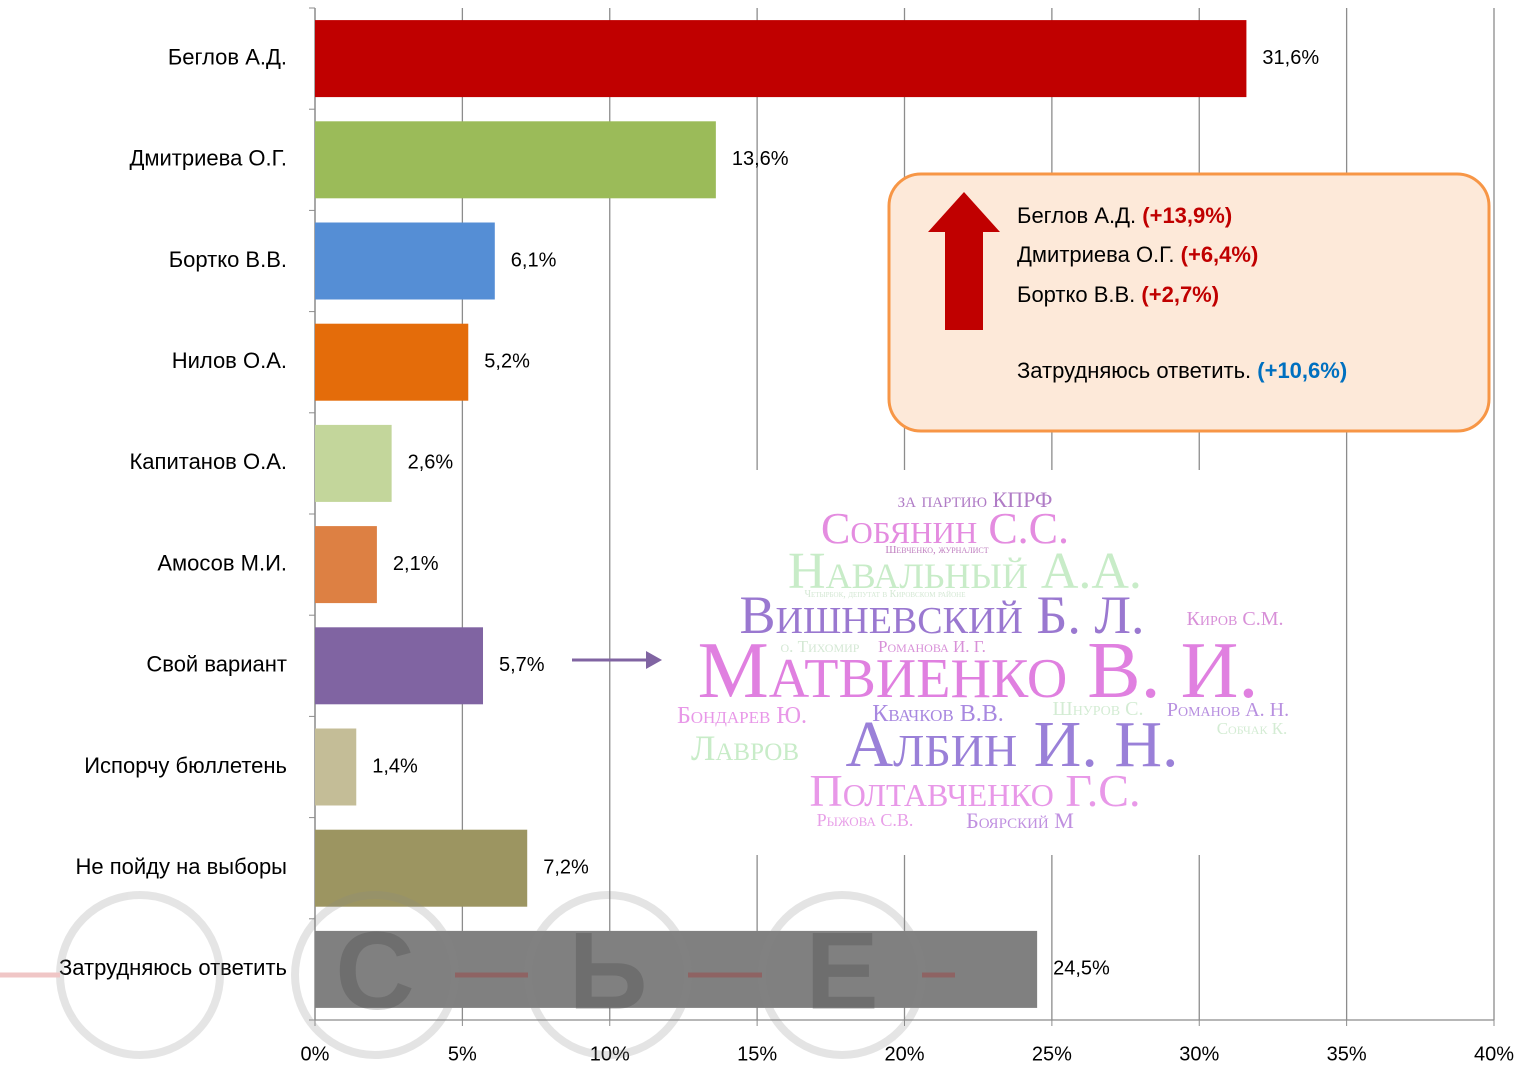 The width and height of the screenshot is (1535, 1065). I want to click on x-tick-label: 0%, so click(315, 1054).